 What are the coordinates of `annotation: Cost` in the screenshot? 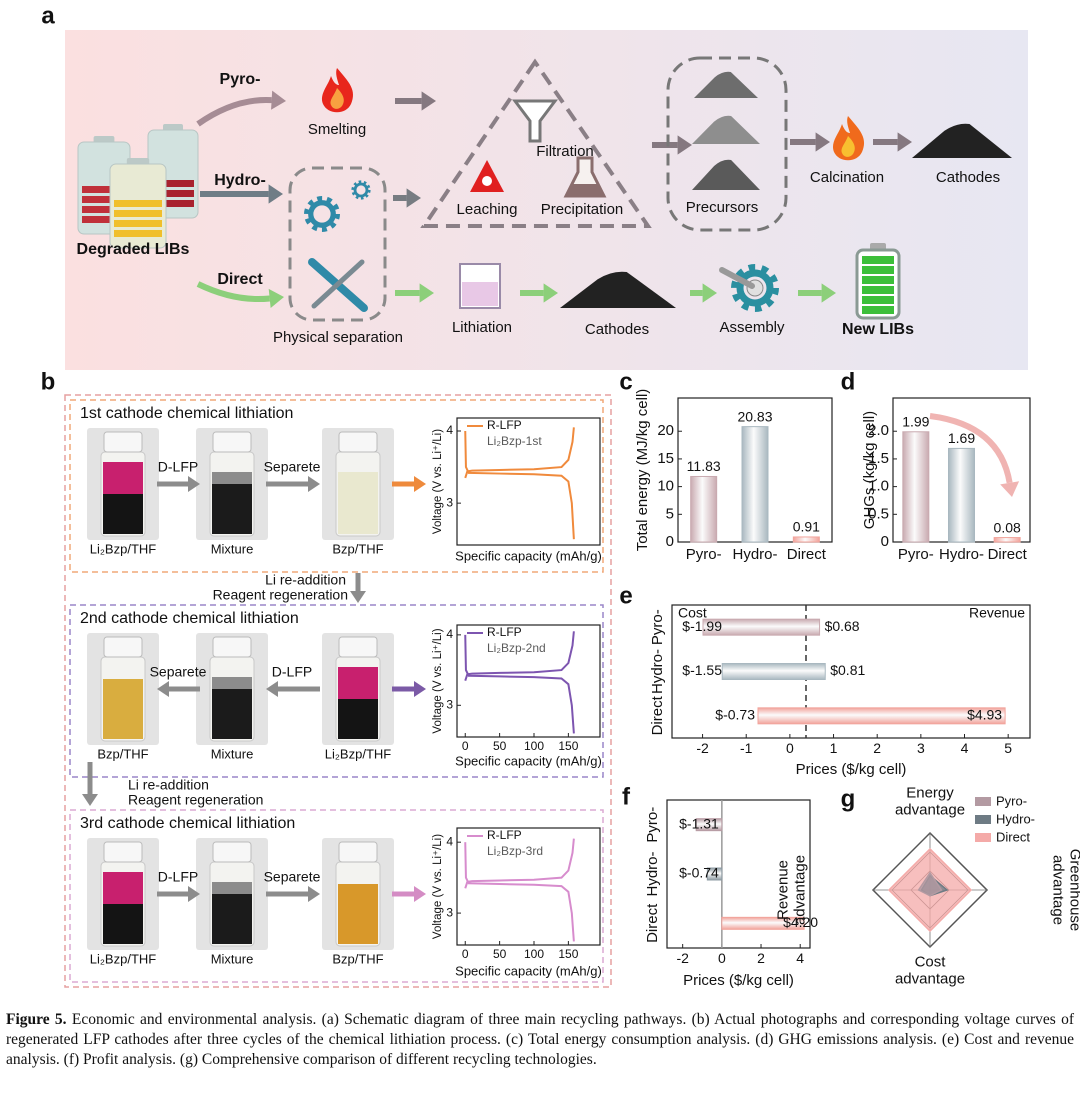 It's located at (692, 613).